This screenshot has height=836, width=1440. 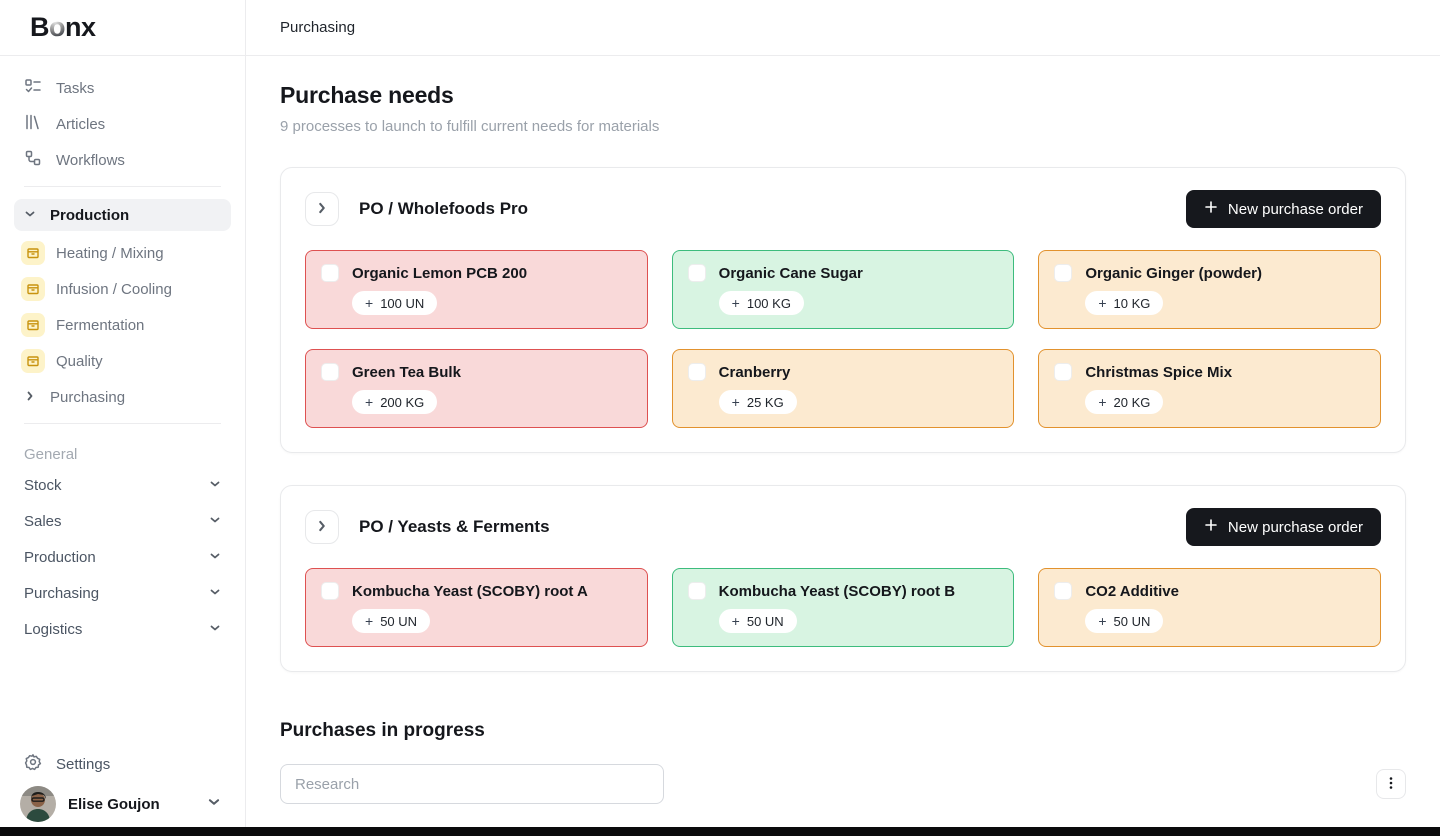 What do you see at coordinates (761, 303) in the screenshot?
I see `quantity-badge: +100 KG` at bounding box center [761, 303].